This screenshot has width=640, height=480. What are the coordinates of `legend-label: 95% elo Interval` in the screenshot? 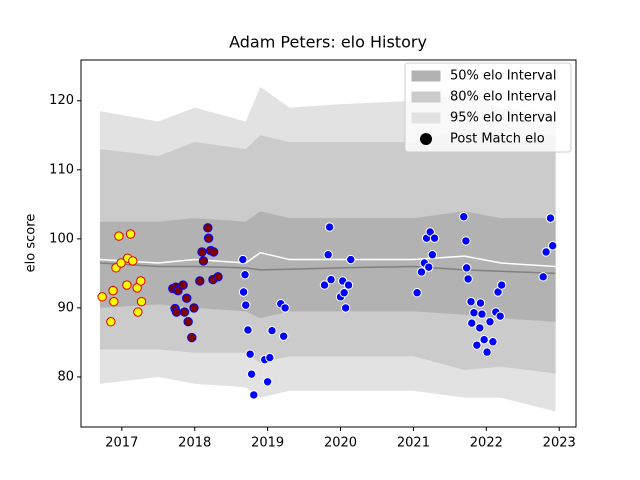 It's located at (503, 118).